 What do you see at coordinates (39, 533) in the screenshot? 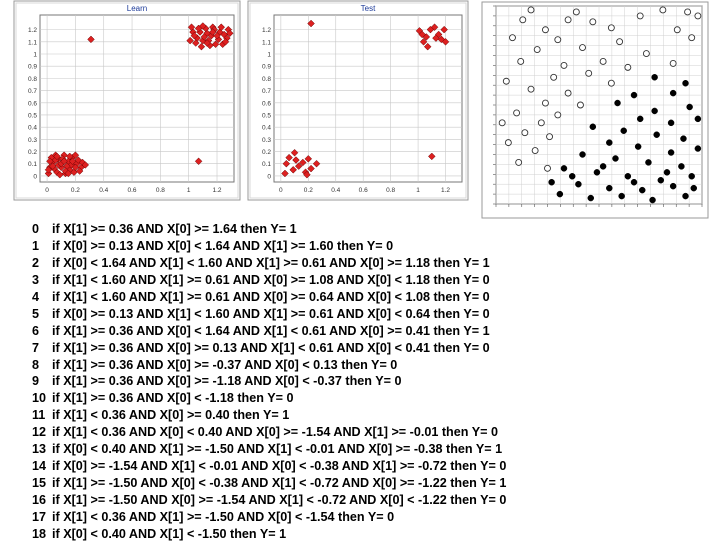
I see `rule-number: 18` at bounding box center [39, 533].